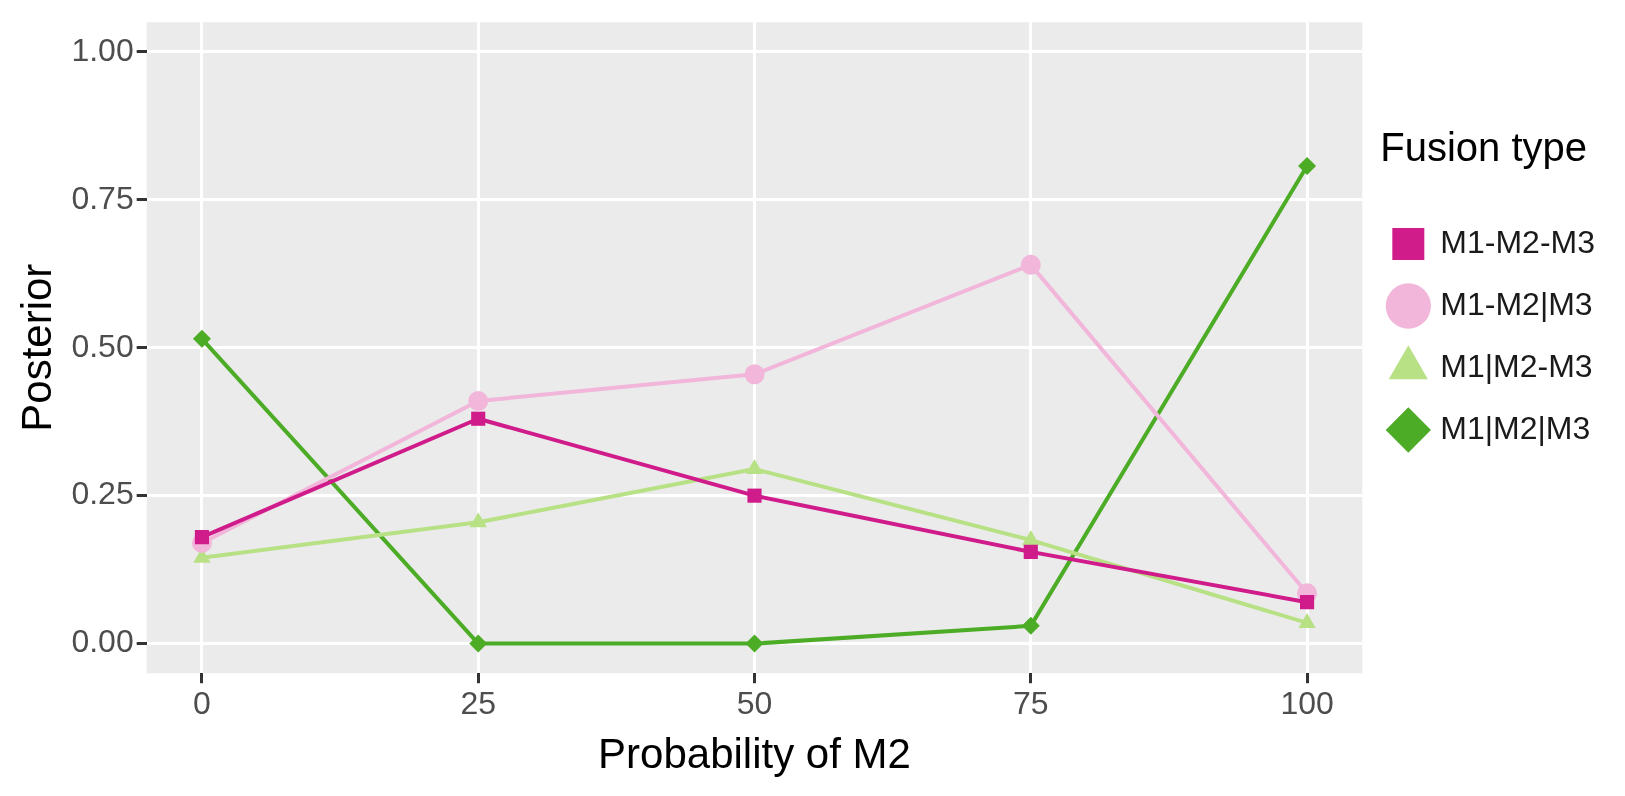  Describe the element at coordinates (102, 493) in the screenshot. I see `y-tick-label: 0.25` at that location.